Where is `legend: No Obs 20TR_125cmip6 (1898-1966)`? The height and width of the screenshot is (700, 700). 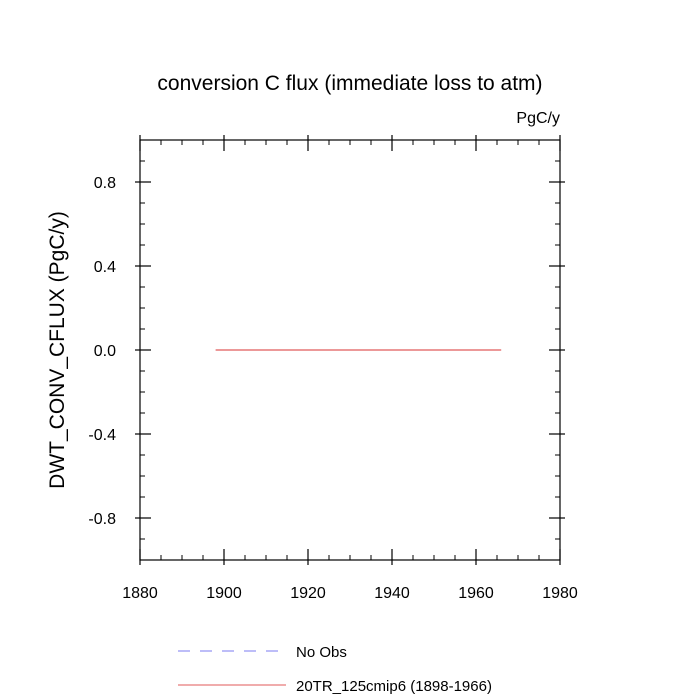
legend: No Obs 20TR_125cmip6 (1898-1966) is located at coordinates (335, 669).